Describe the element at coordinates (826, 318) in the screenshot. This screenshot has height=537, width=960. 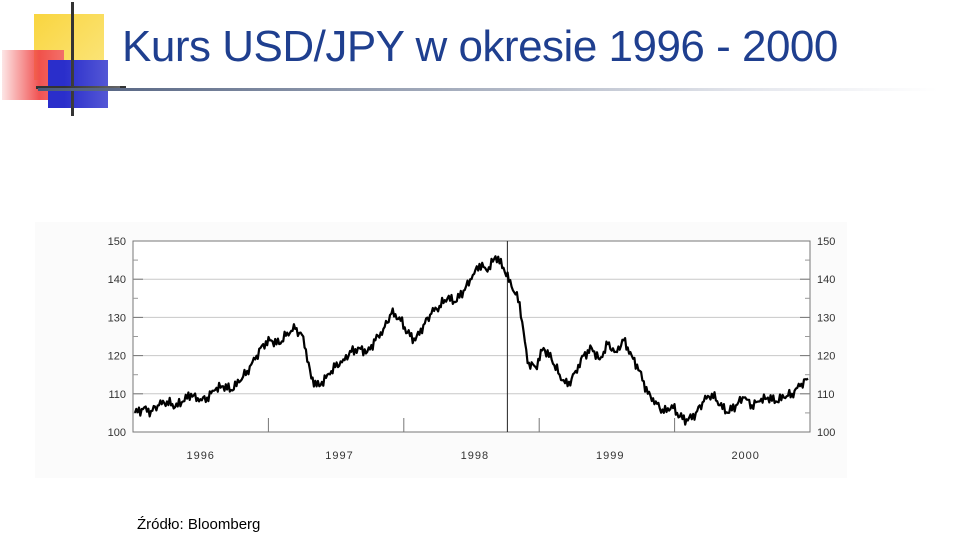
I see `y-tick-label-right: 130` at that location.